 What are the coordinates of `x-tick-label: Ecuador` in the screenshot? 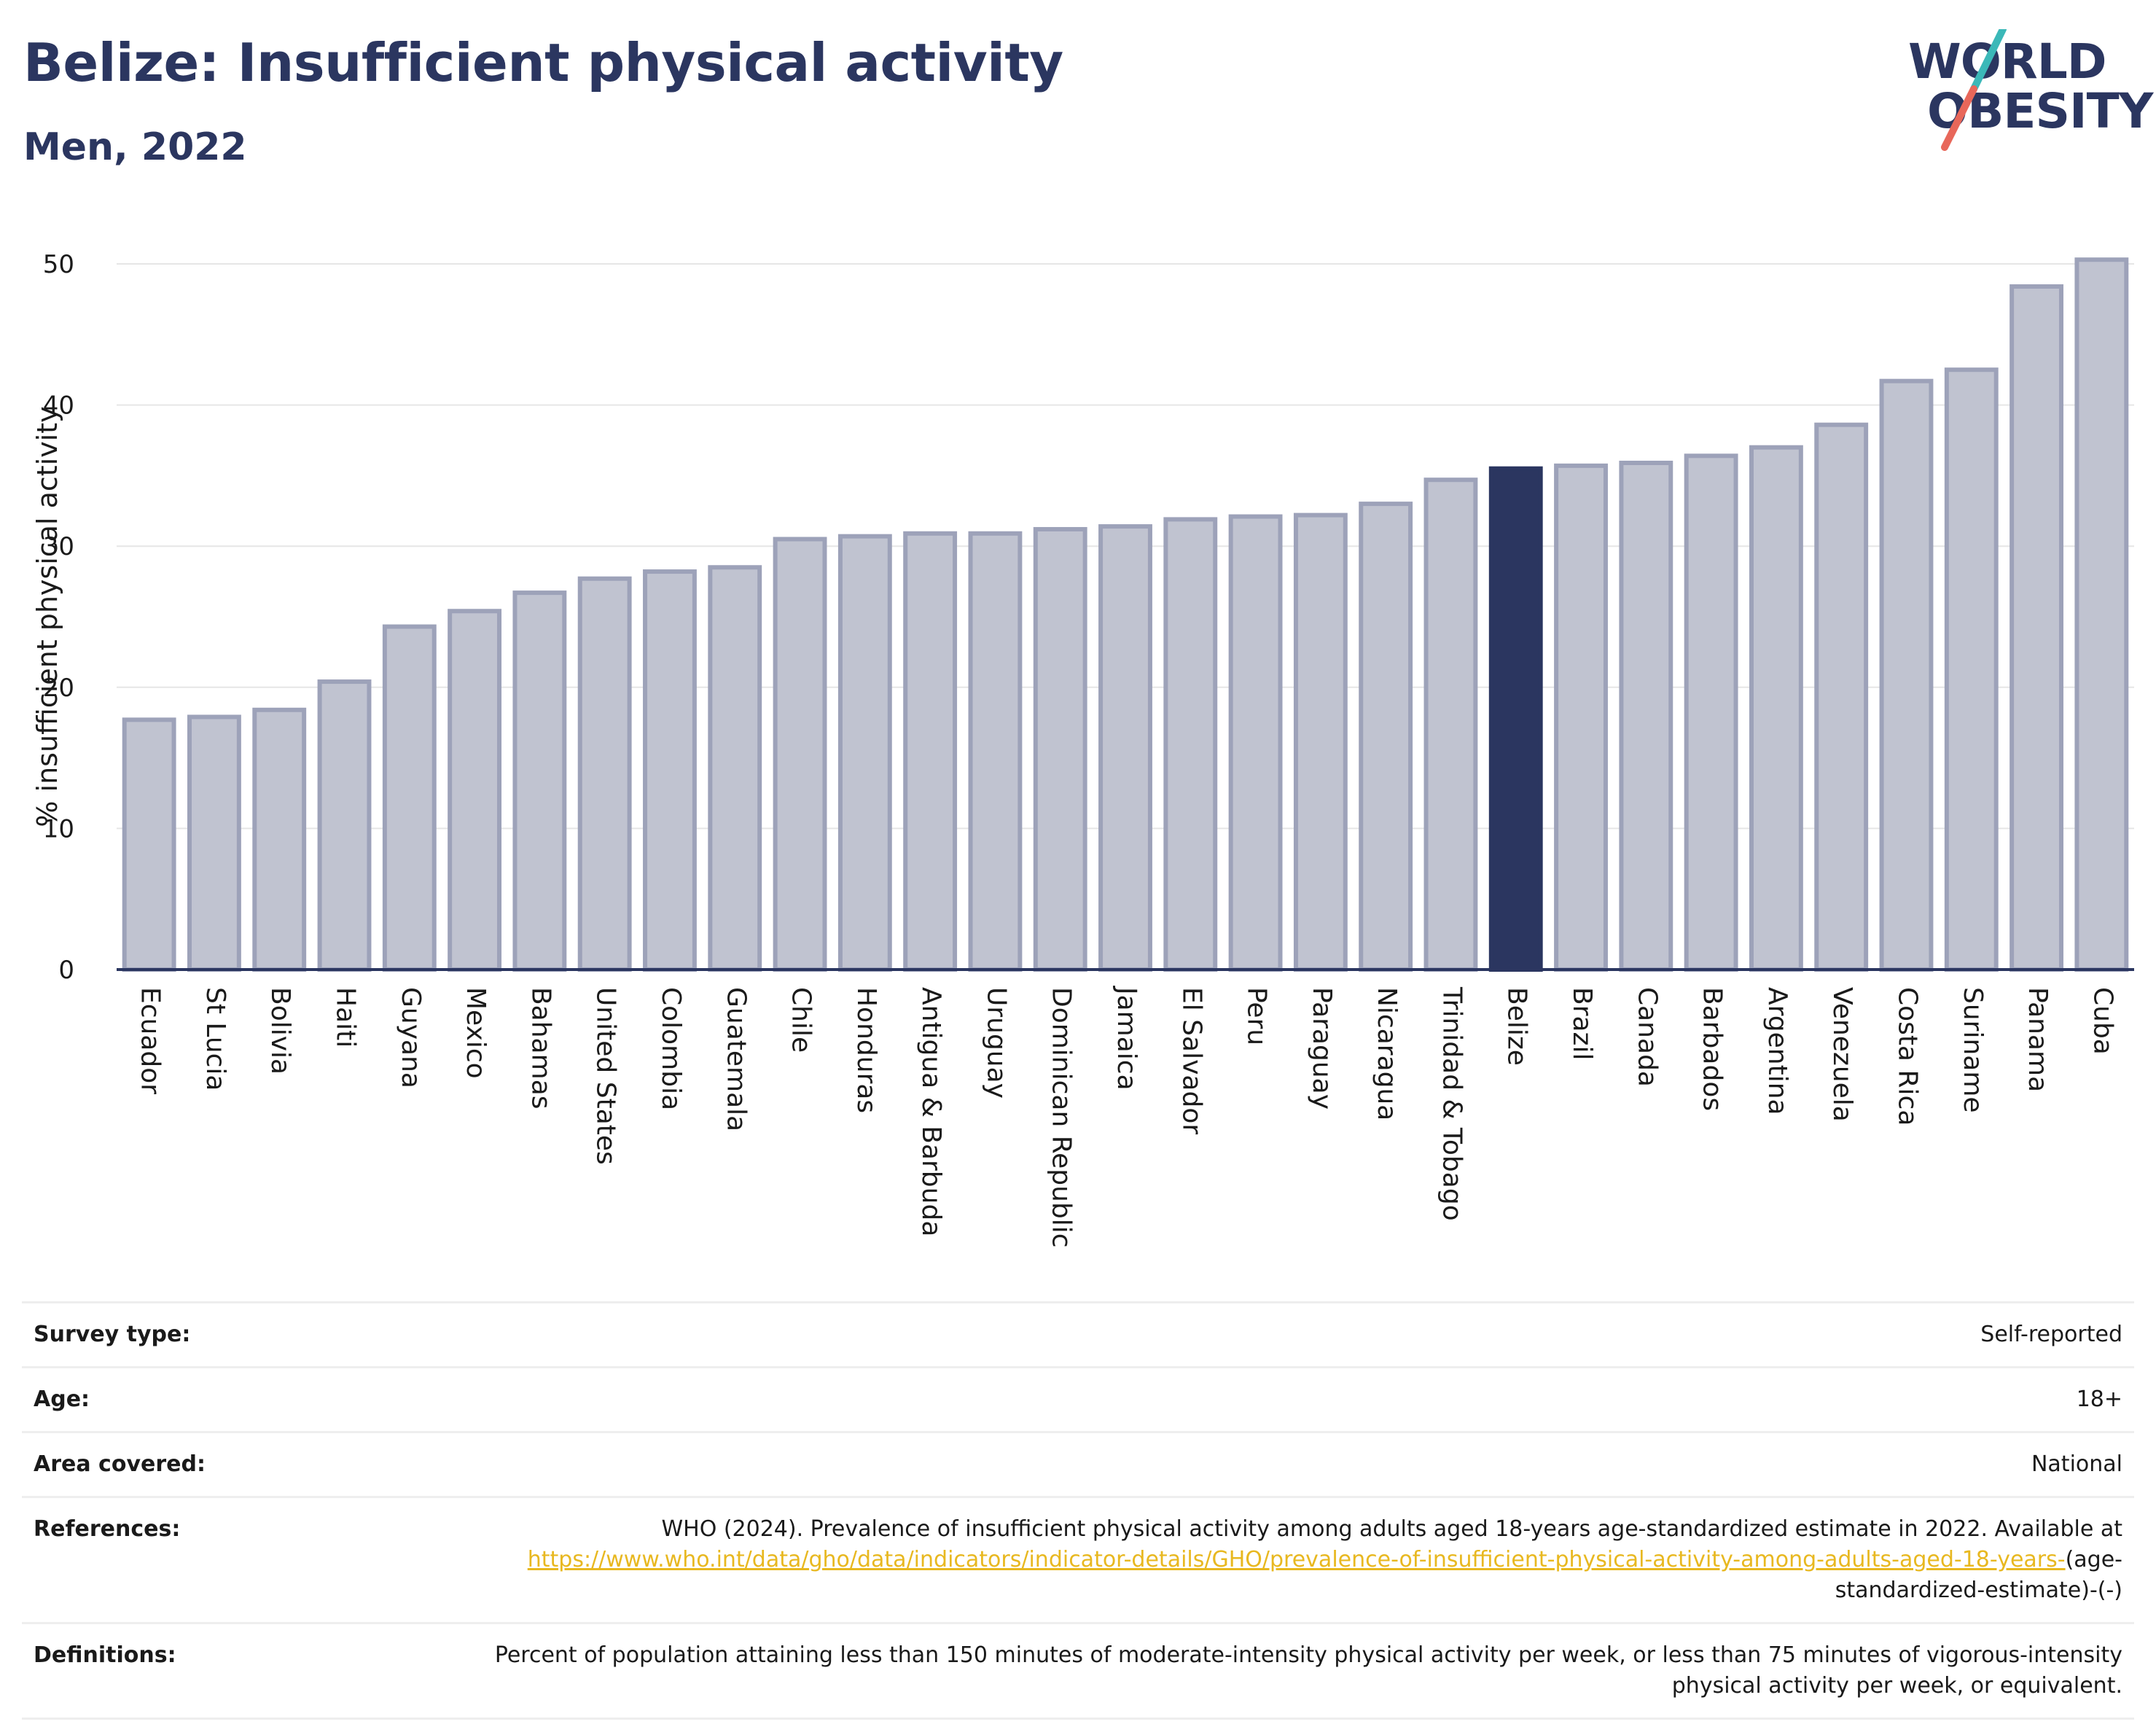 It's located at (151, 1040).